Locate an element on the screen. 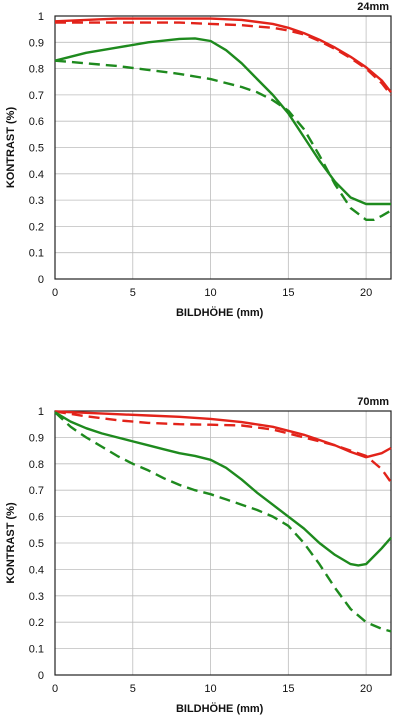  chart-title: 24mm is located at coordinates (373, 7).